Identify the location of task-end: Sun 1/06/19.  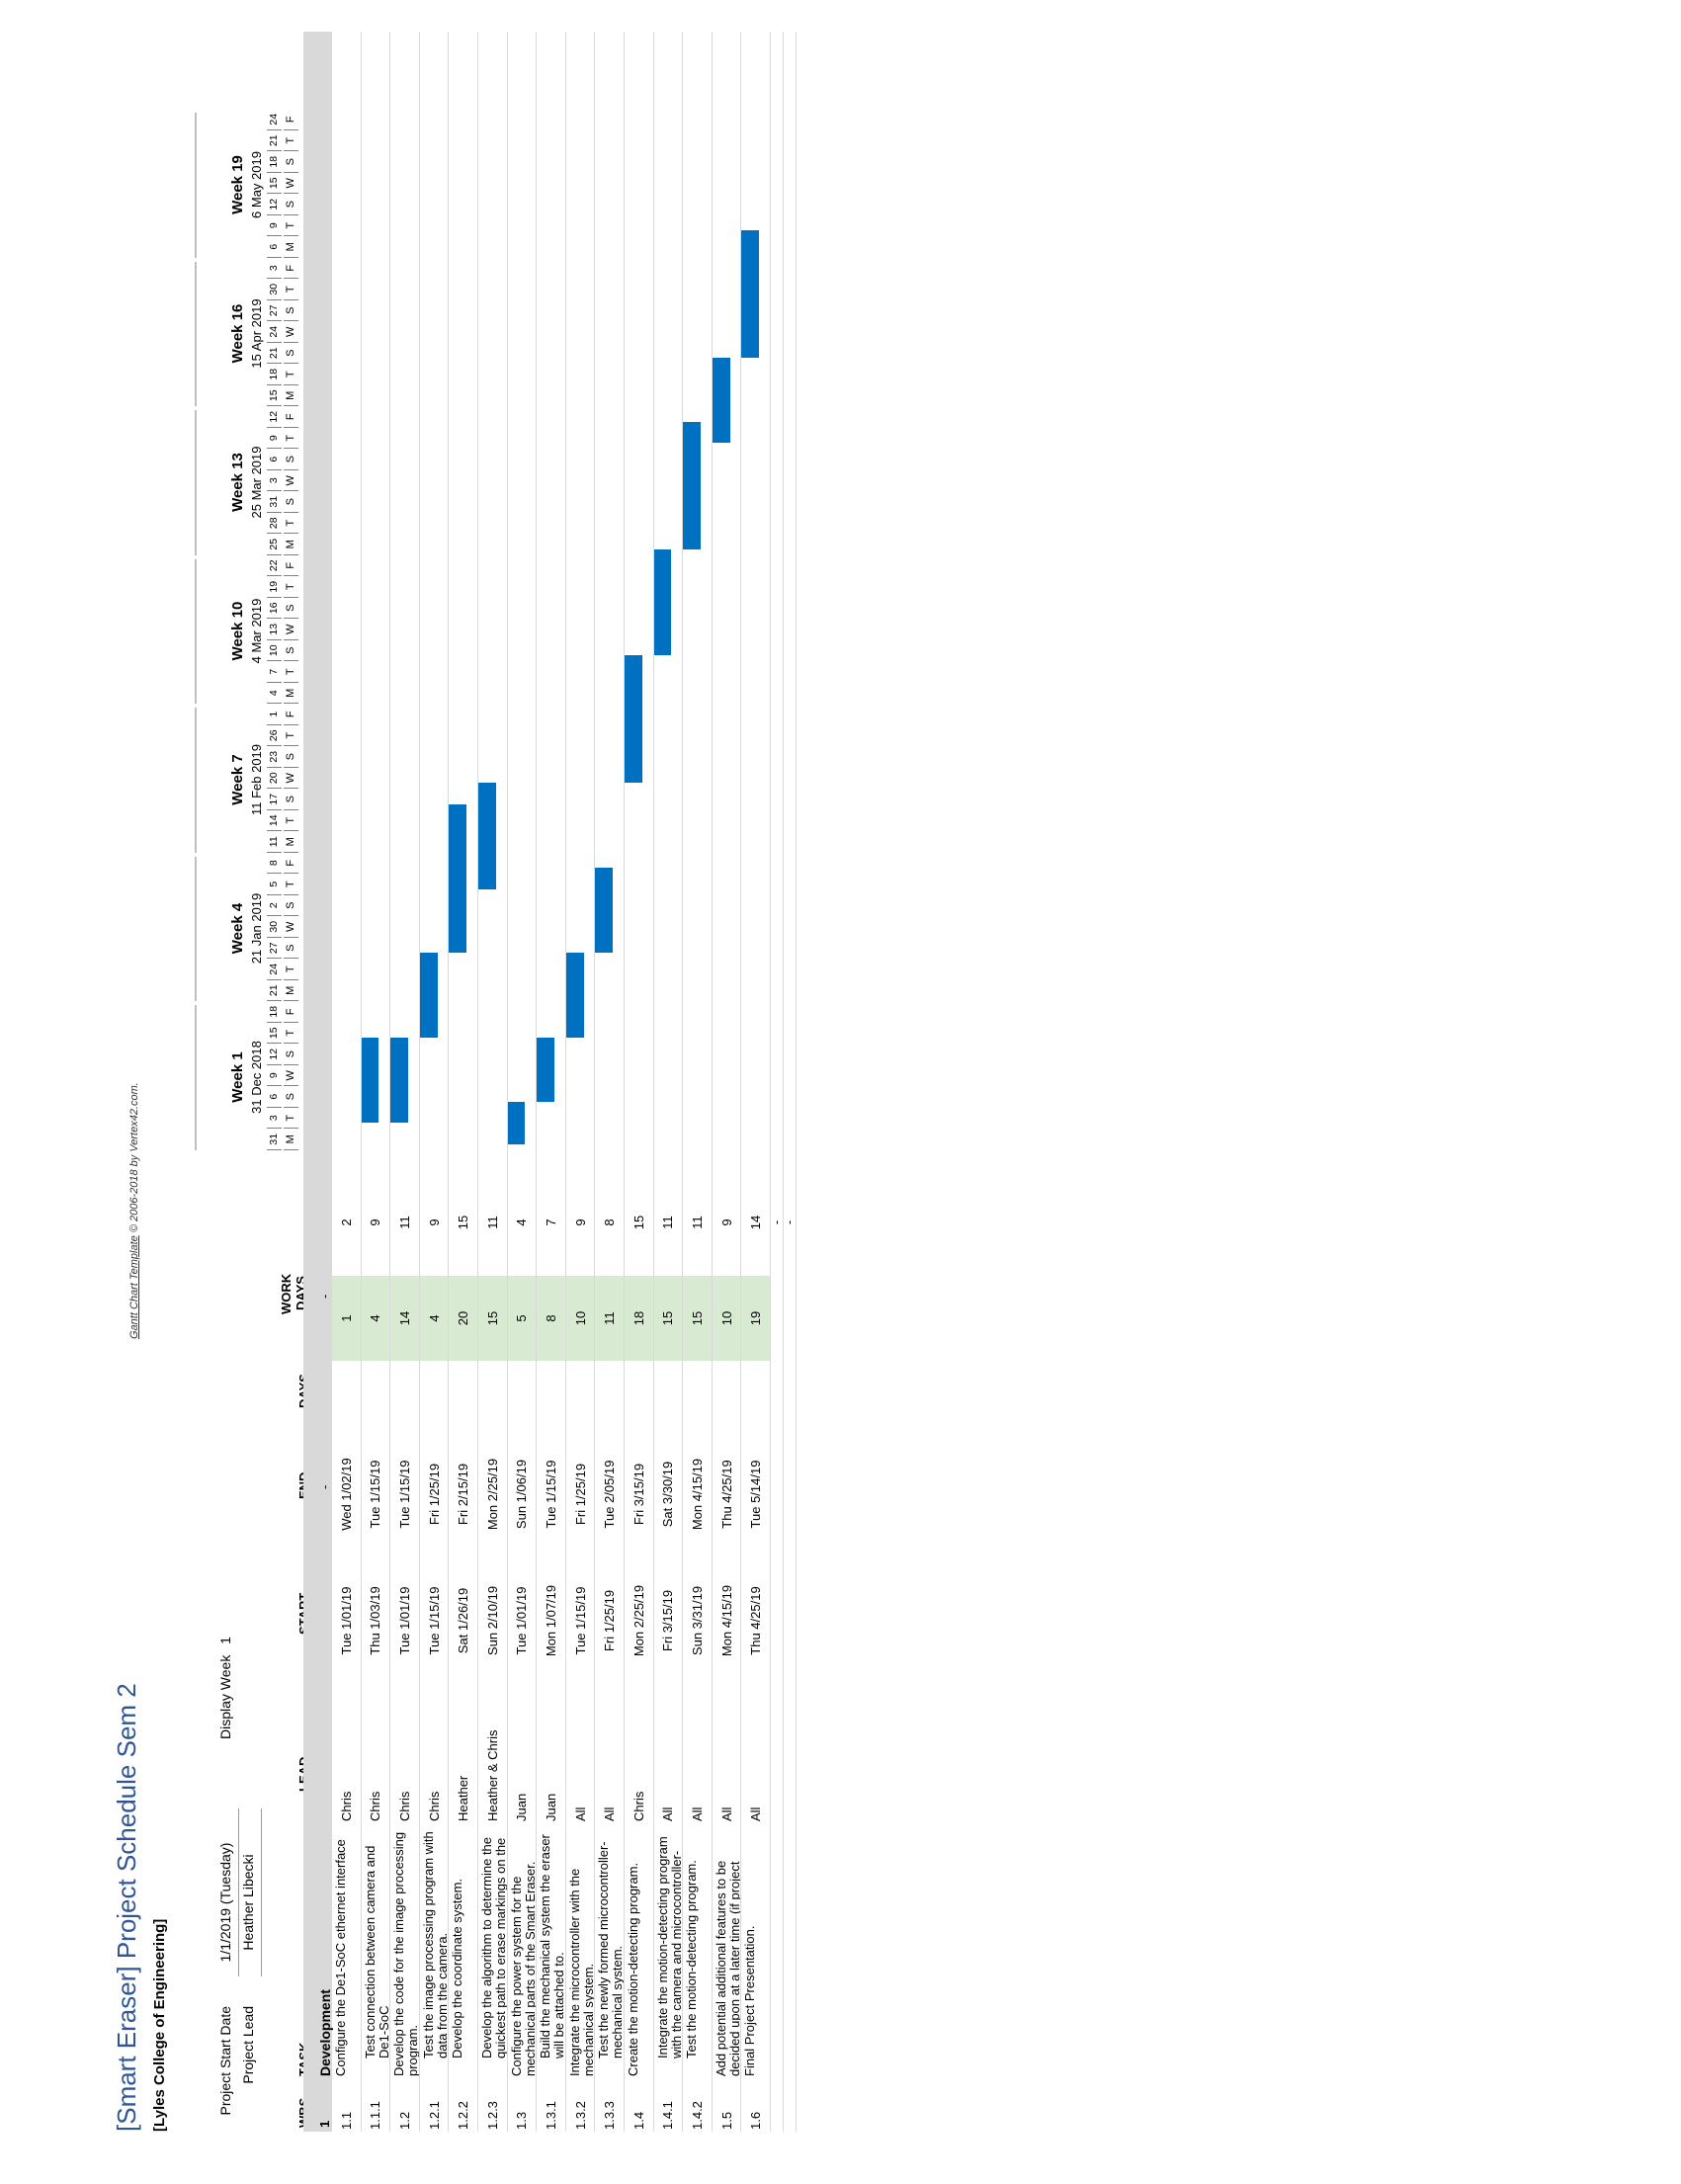
(522, 1494).